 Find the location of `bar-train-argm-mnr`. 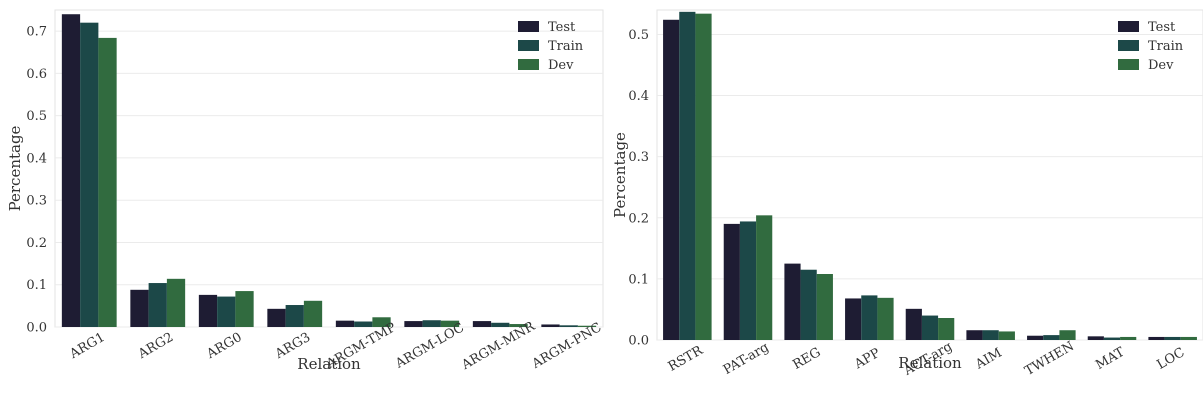

bar-train-argm-mnr is located at coordinates (500, 324).